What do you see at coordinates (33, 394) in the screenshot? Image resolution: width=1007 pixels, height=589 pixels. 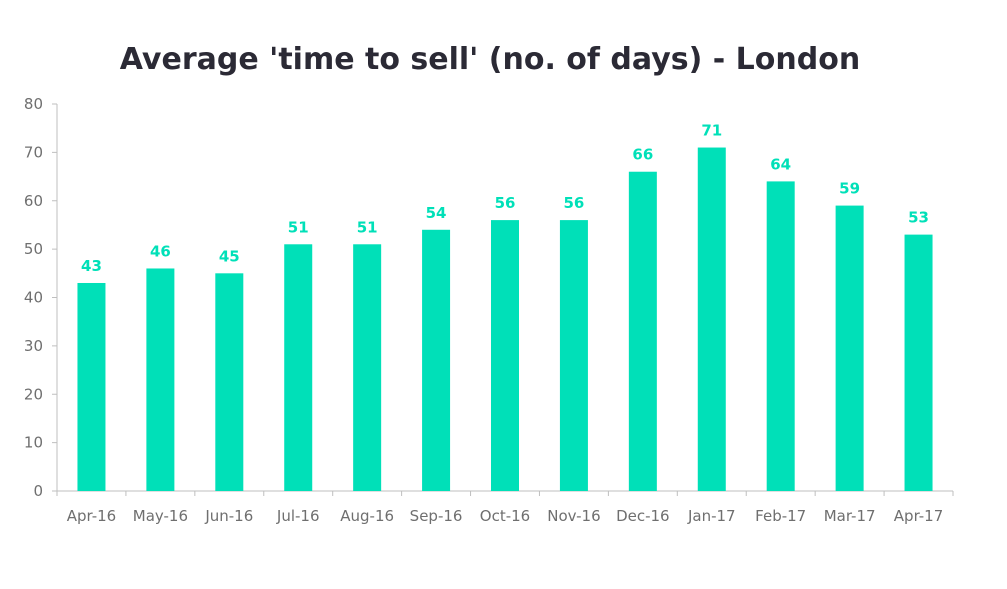 I see `y-tick-label: 20` at bounding box center [33, 394].